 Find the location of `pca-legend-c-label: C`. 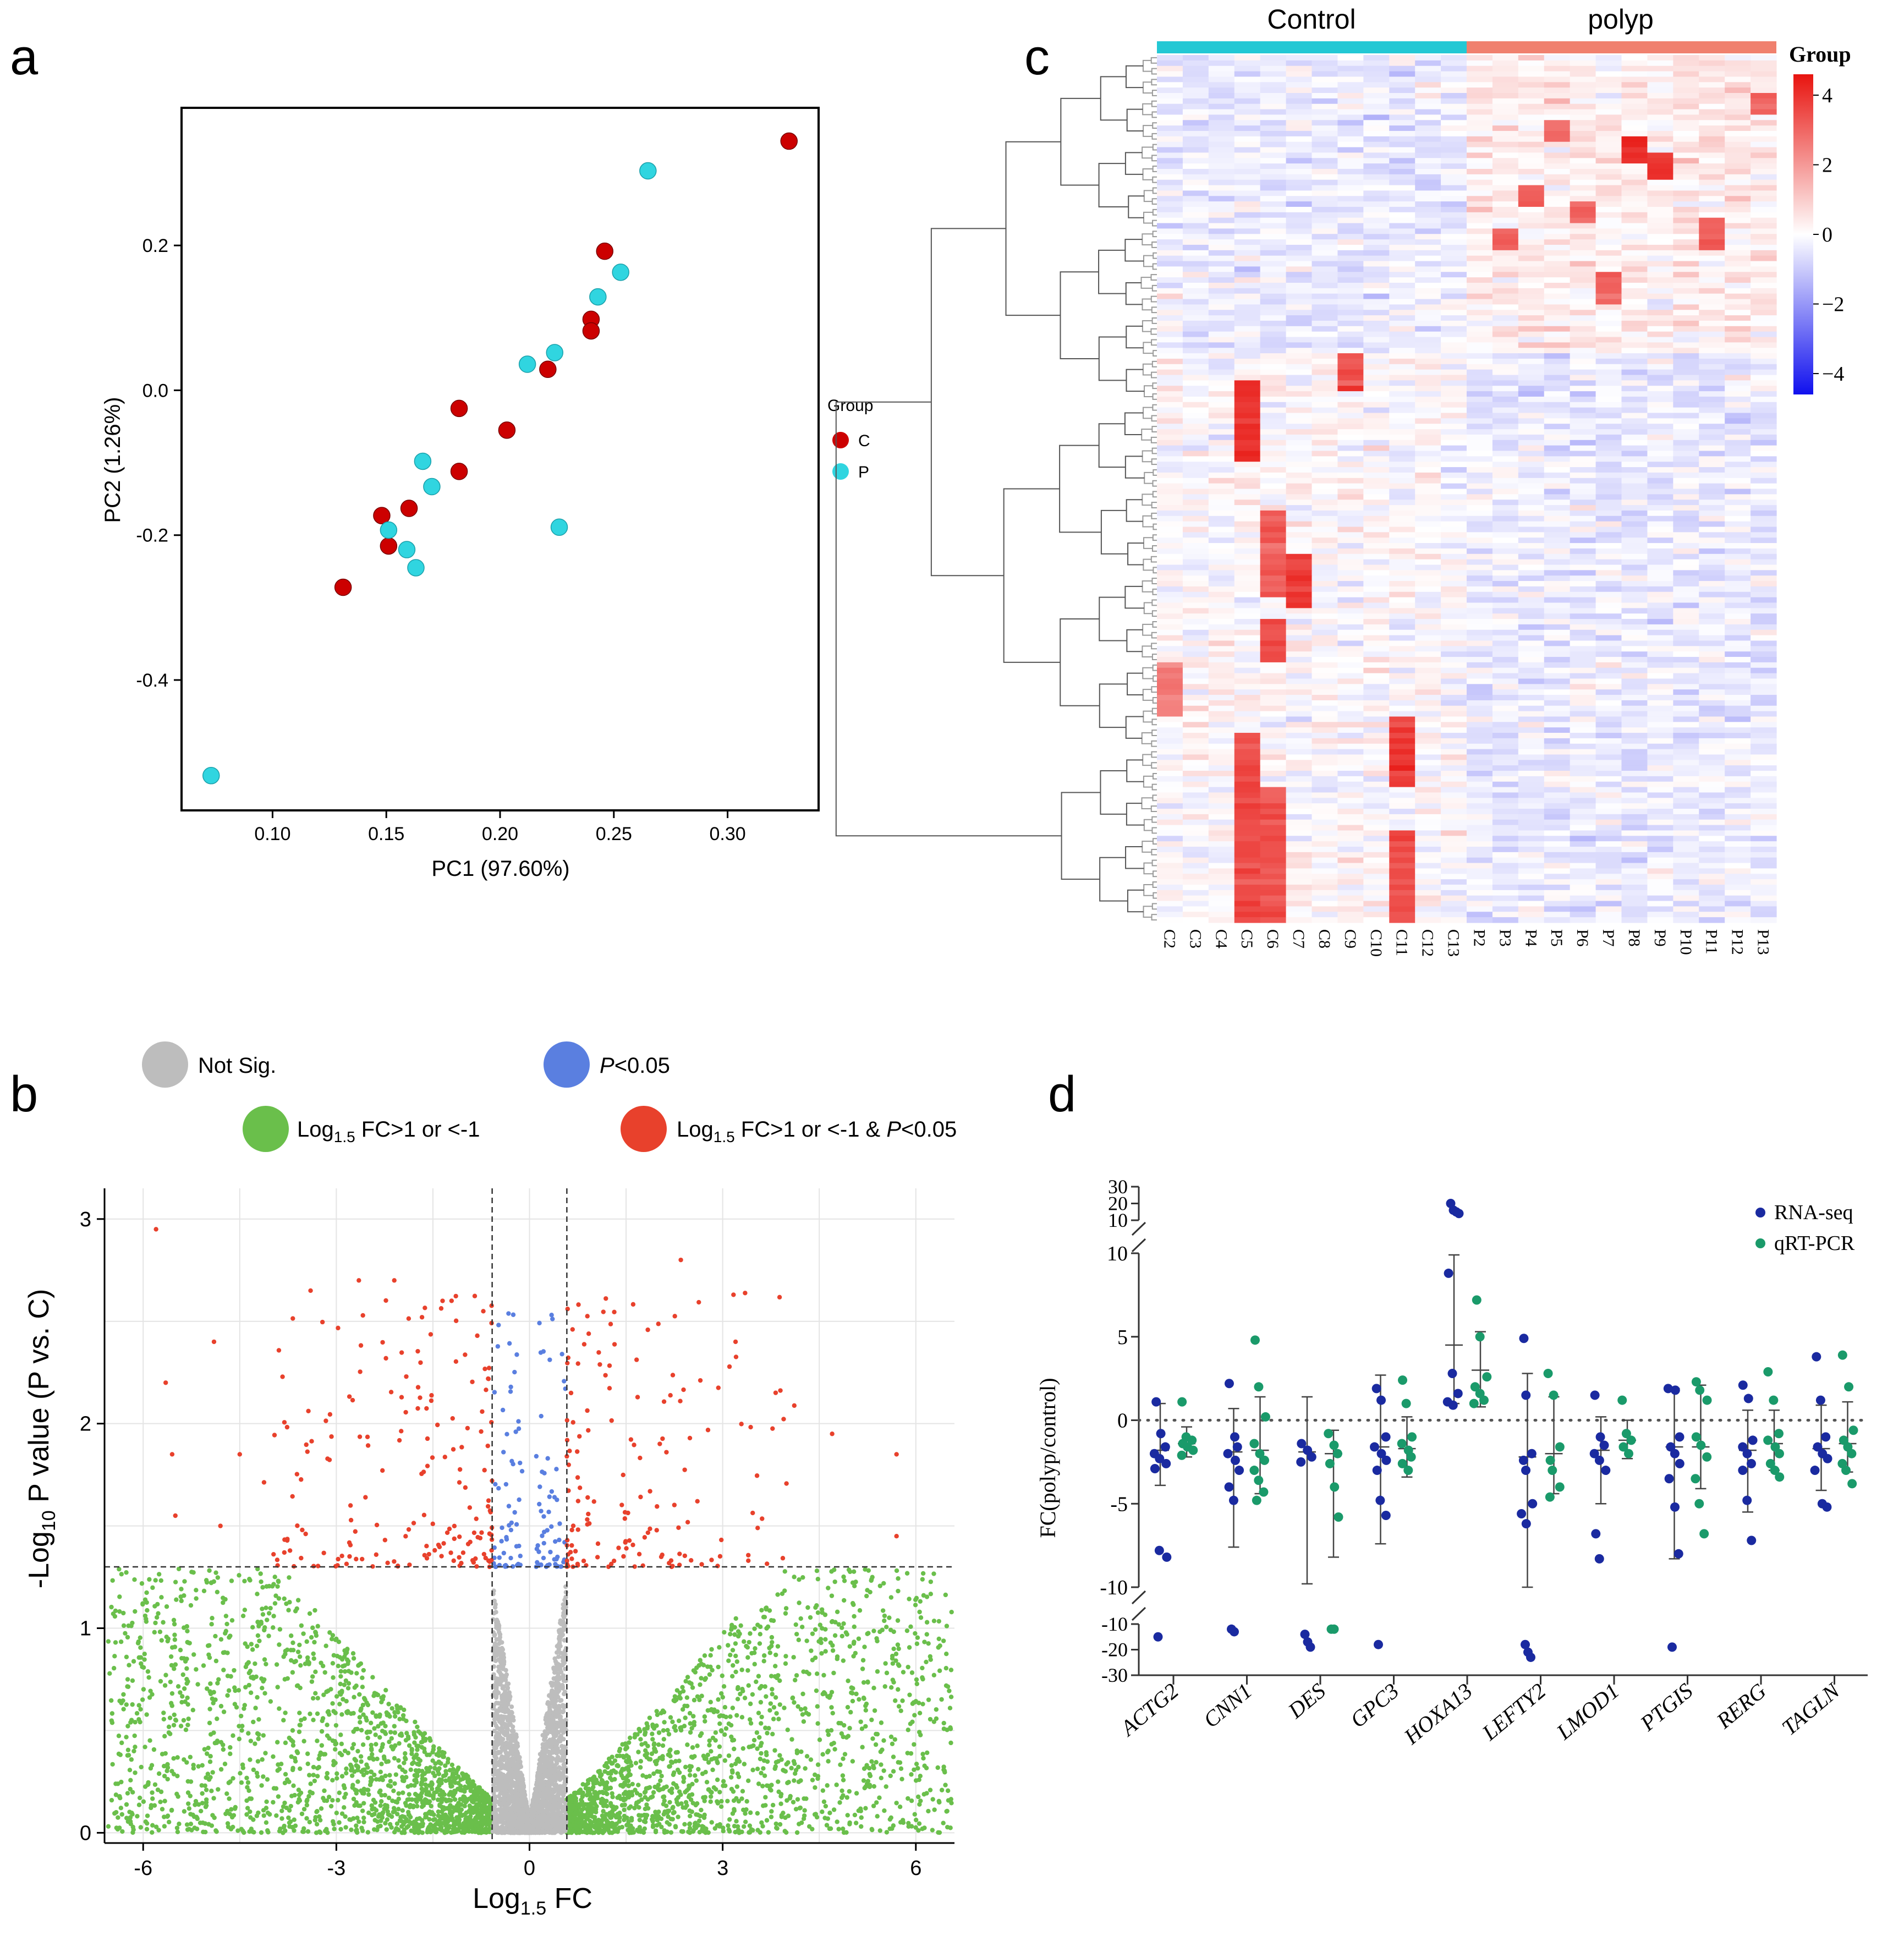

pca-legend-c-label: C is located at coordinates (864, 441).